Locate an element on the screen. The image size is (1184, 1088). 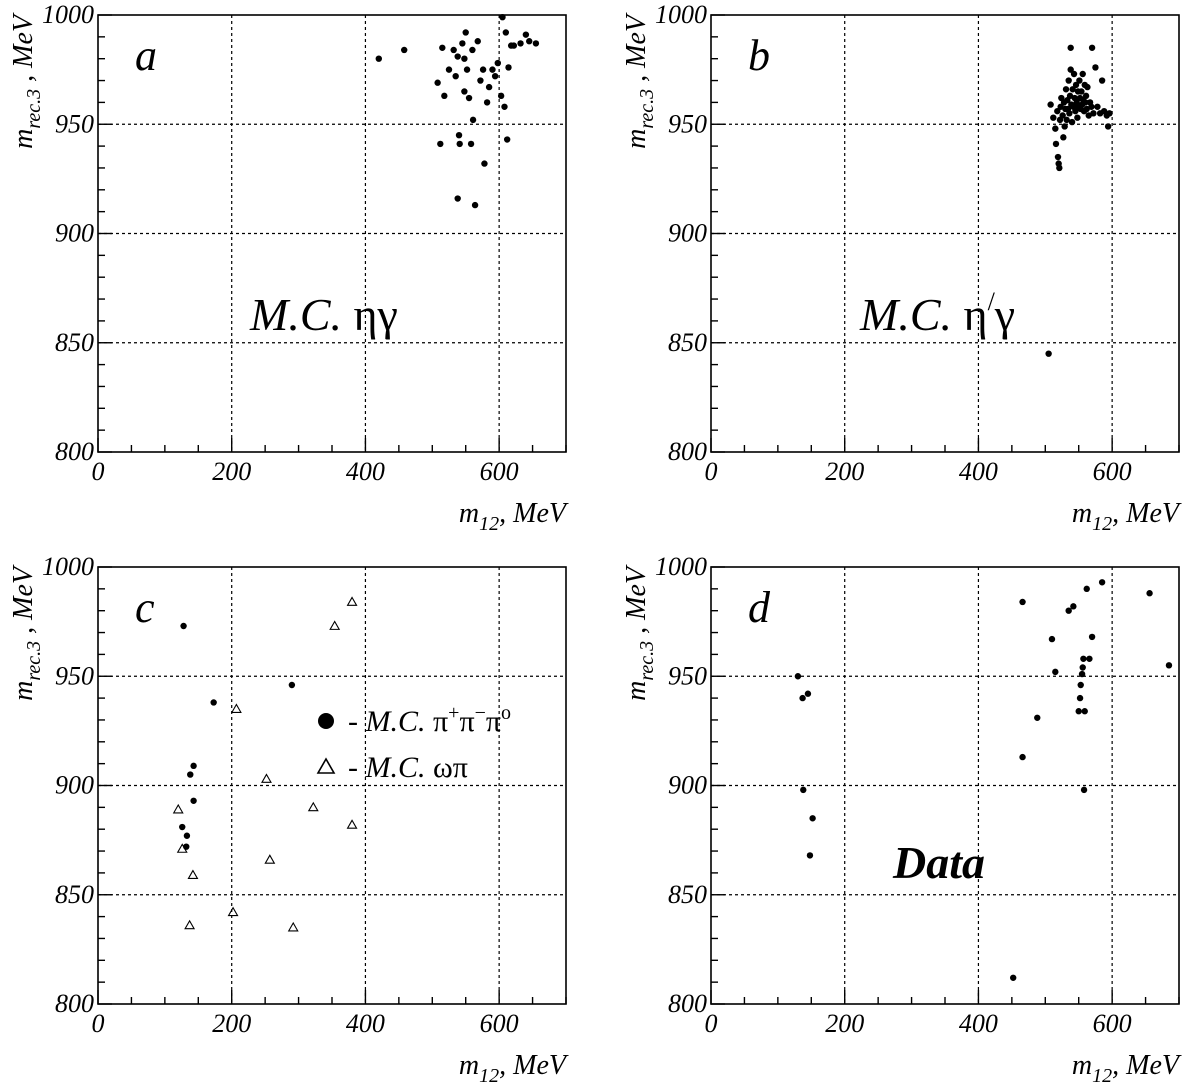
legend-marker-dot is located at coordinates (326, 721).